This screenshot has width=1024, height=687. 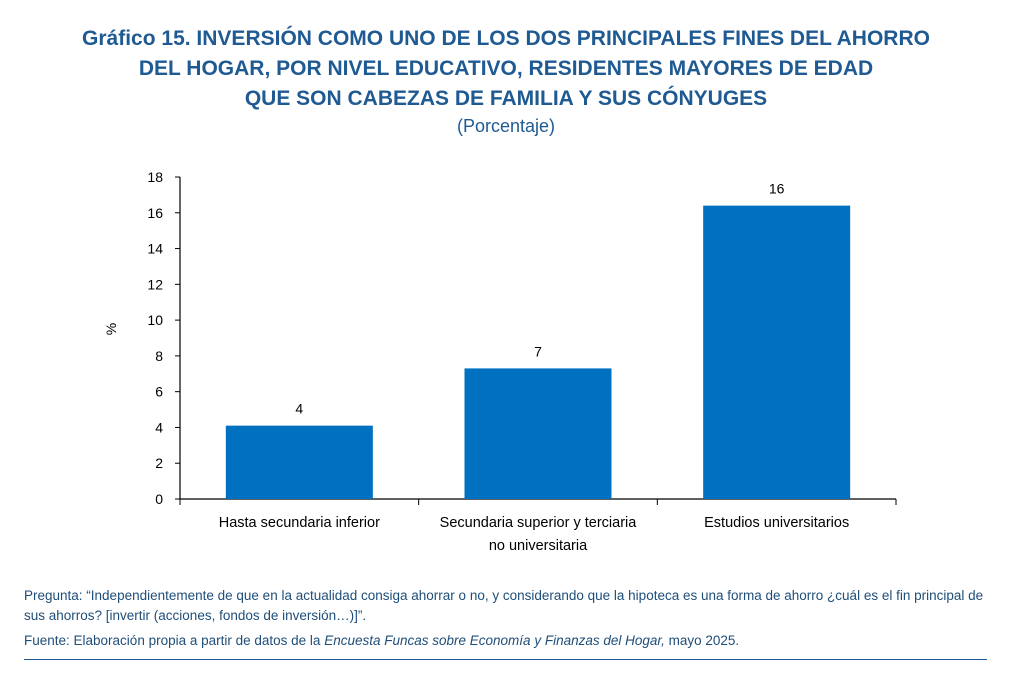 What do you see at coordinates (155, 320) in the screenshot?
I see `y-tick-label: 10` at bounding box center [155, 320].